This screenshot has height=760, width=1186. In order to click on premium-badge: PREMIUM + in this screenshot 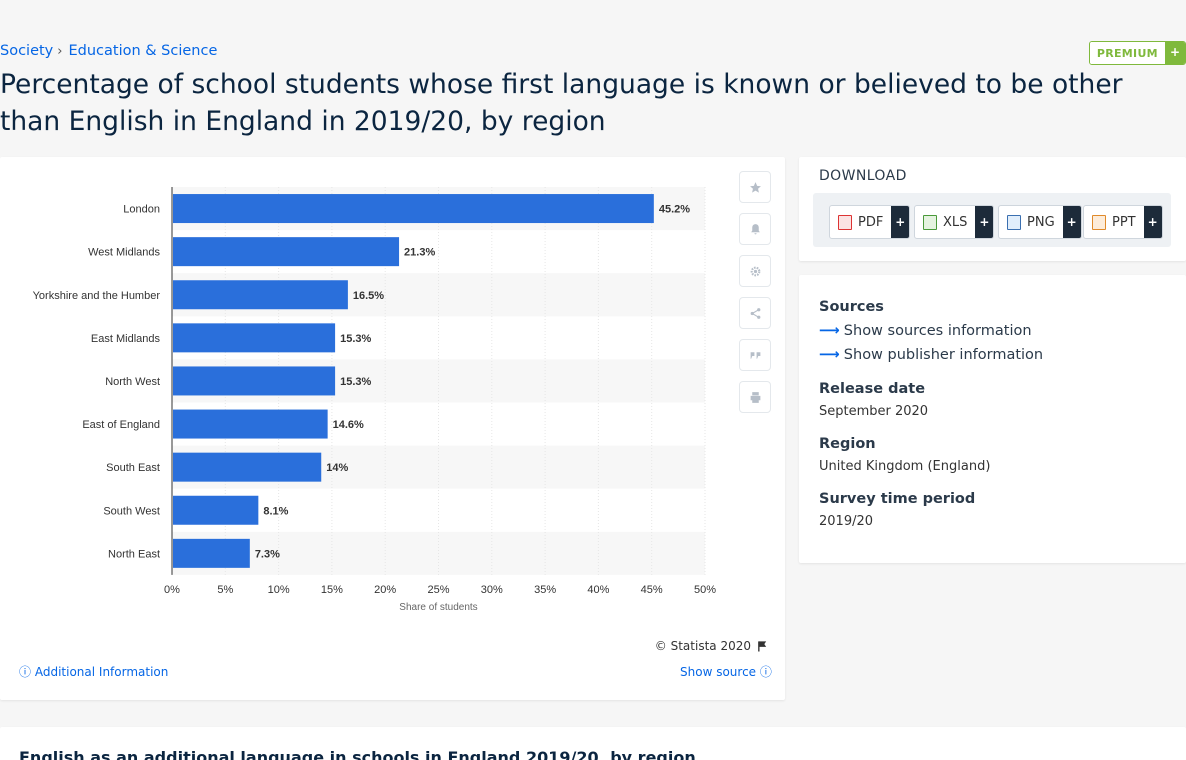, I will do `click(1137, 53)`.